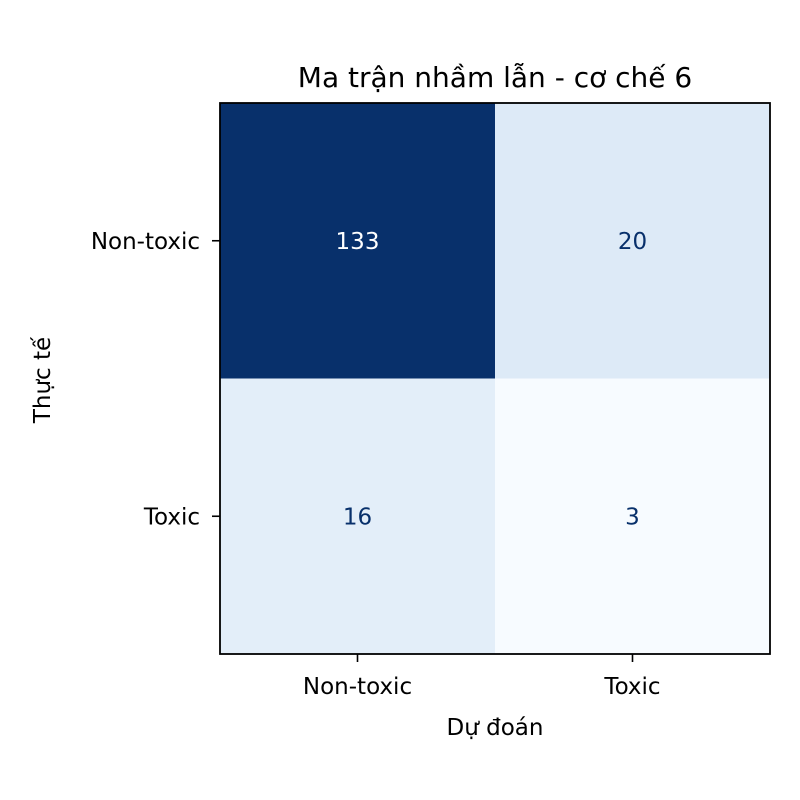  What do you see at coordinates (145, 242) in the screenshot?
I see `y-tick-label: Non-toxic` at bounding box center [145, 242].